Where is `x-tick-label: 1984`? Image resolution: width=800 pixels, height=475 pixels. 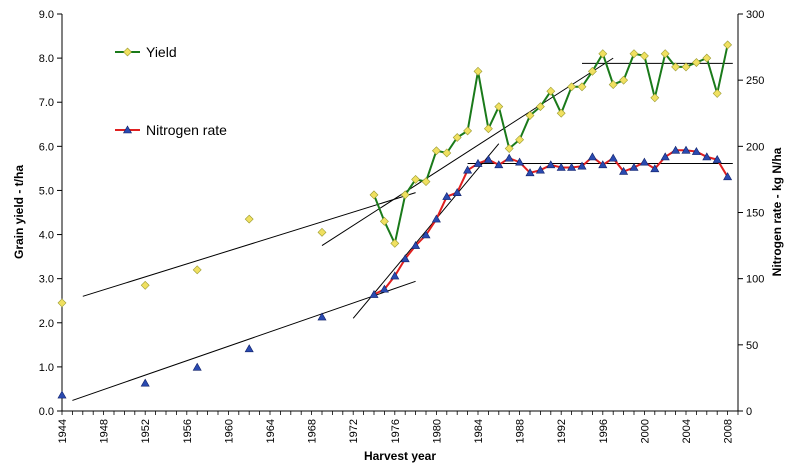 x-tick-label: 1984 is located at coordinates (479, 431).